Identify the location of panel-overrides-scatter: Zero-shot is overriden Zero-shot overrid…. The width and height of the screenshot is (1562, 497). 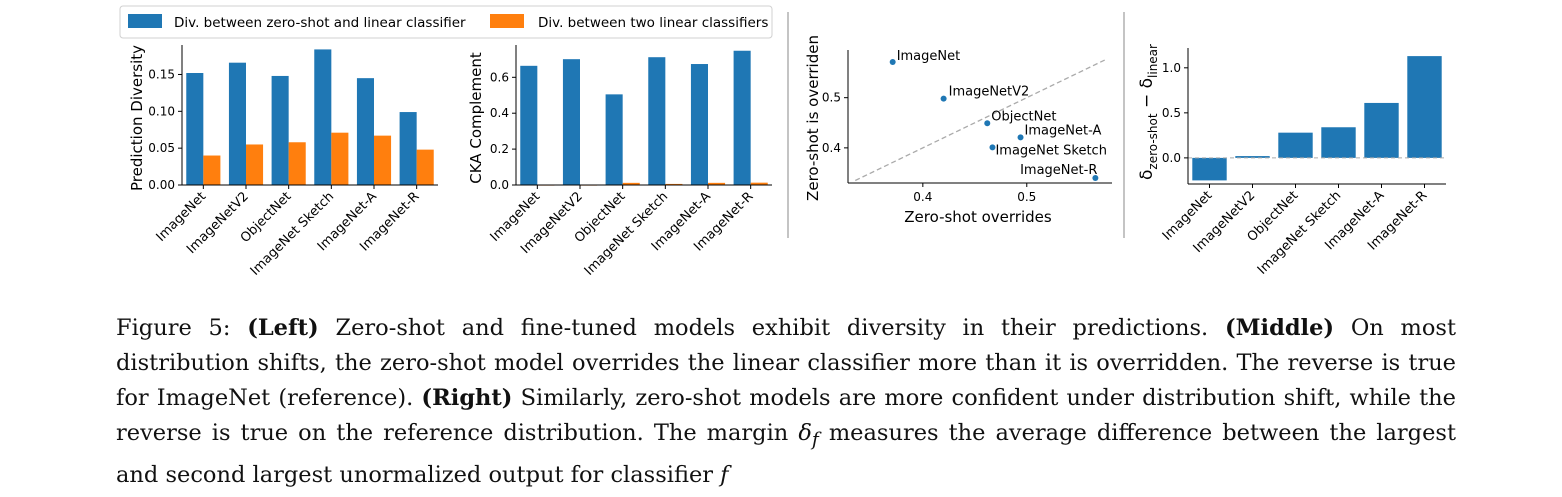
(958, 130).